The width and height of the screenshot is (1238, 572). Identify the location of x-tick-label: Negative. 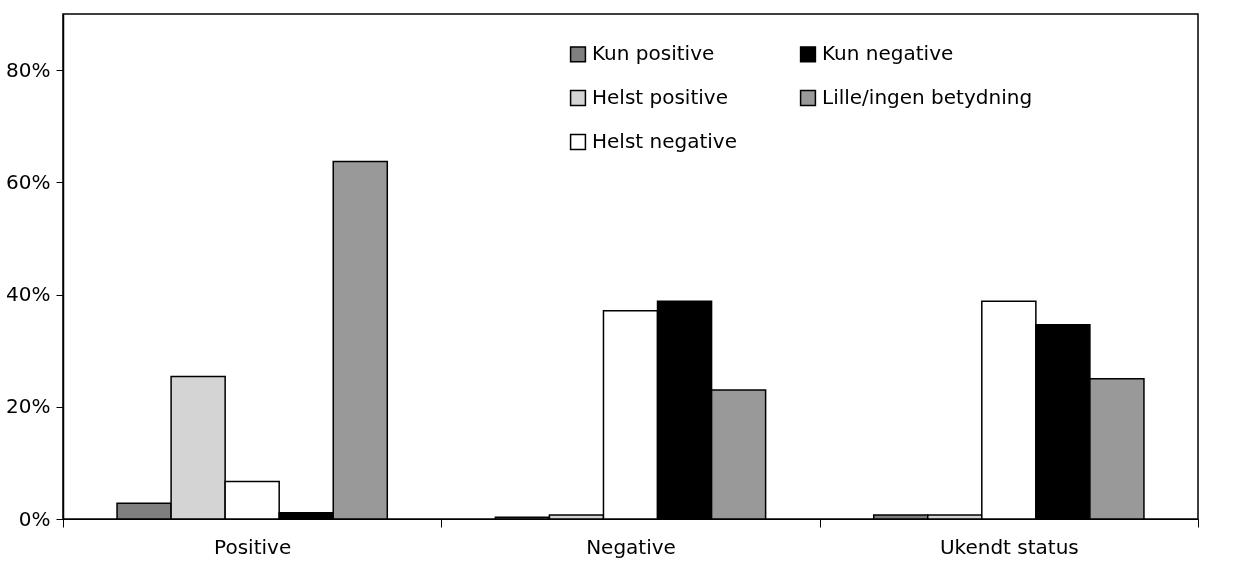
(631, 546).